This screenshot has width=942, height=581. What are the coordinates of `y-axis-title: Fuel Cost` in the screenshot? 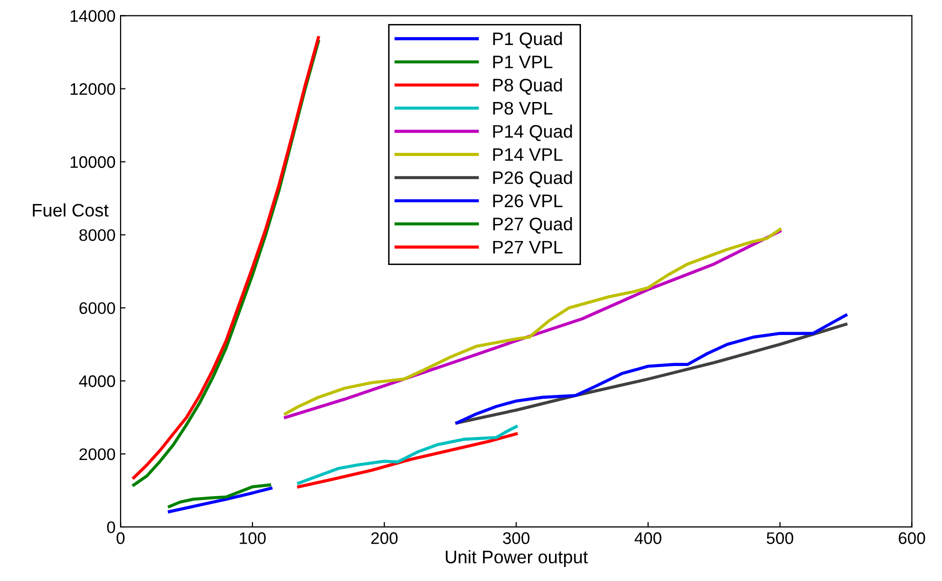 It's located at (70, 210).